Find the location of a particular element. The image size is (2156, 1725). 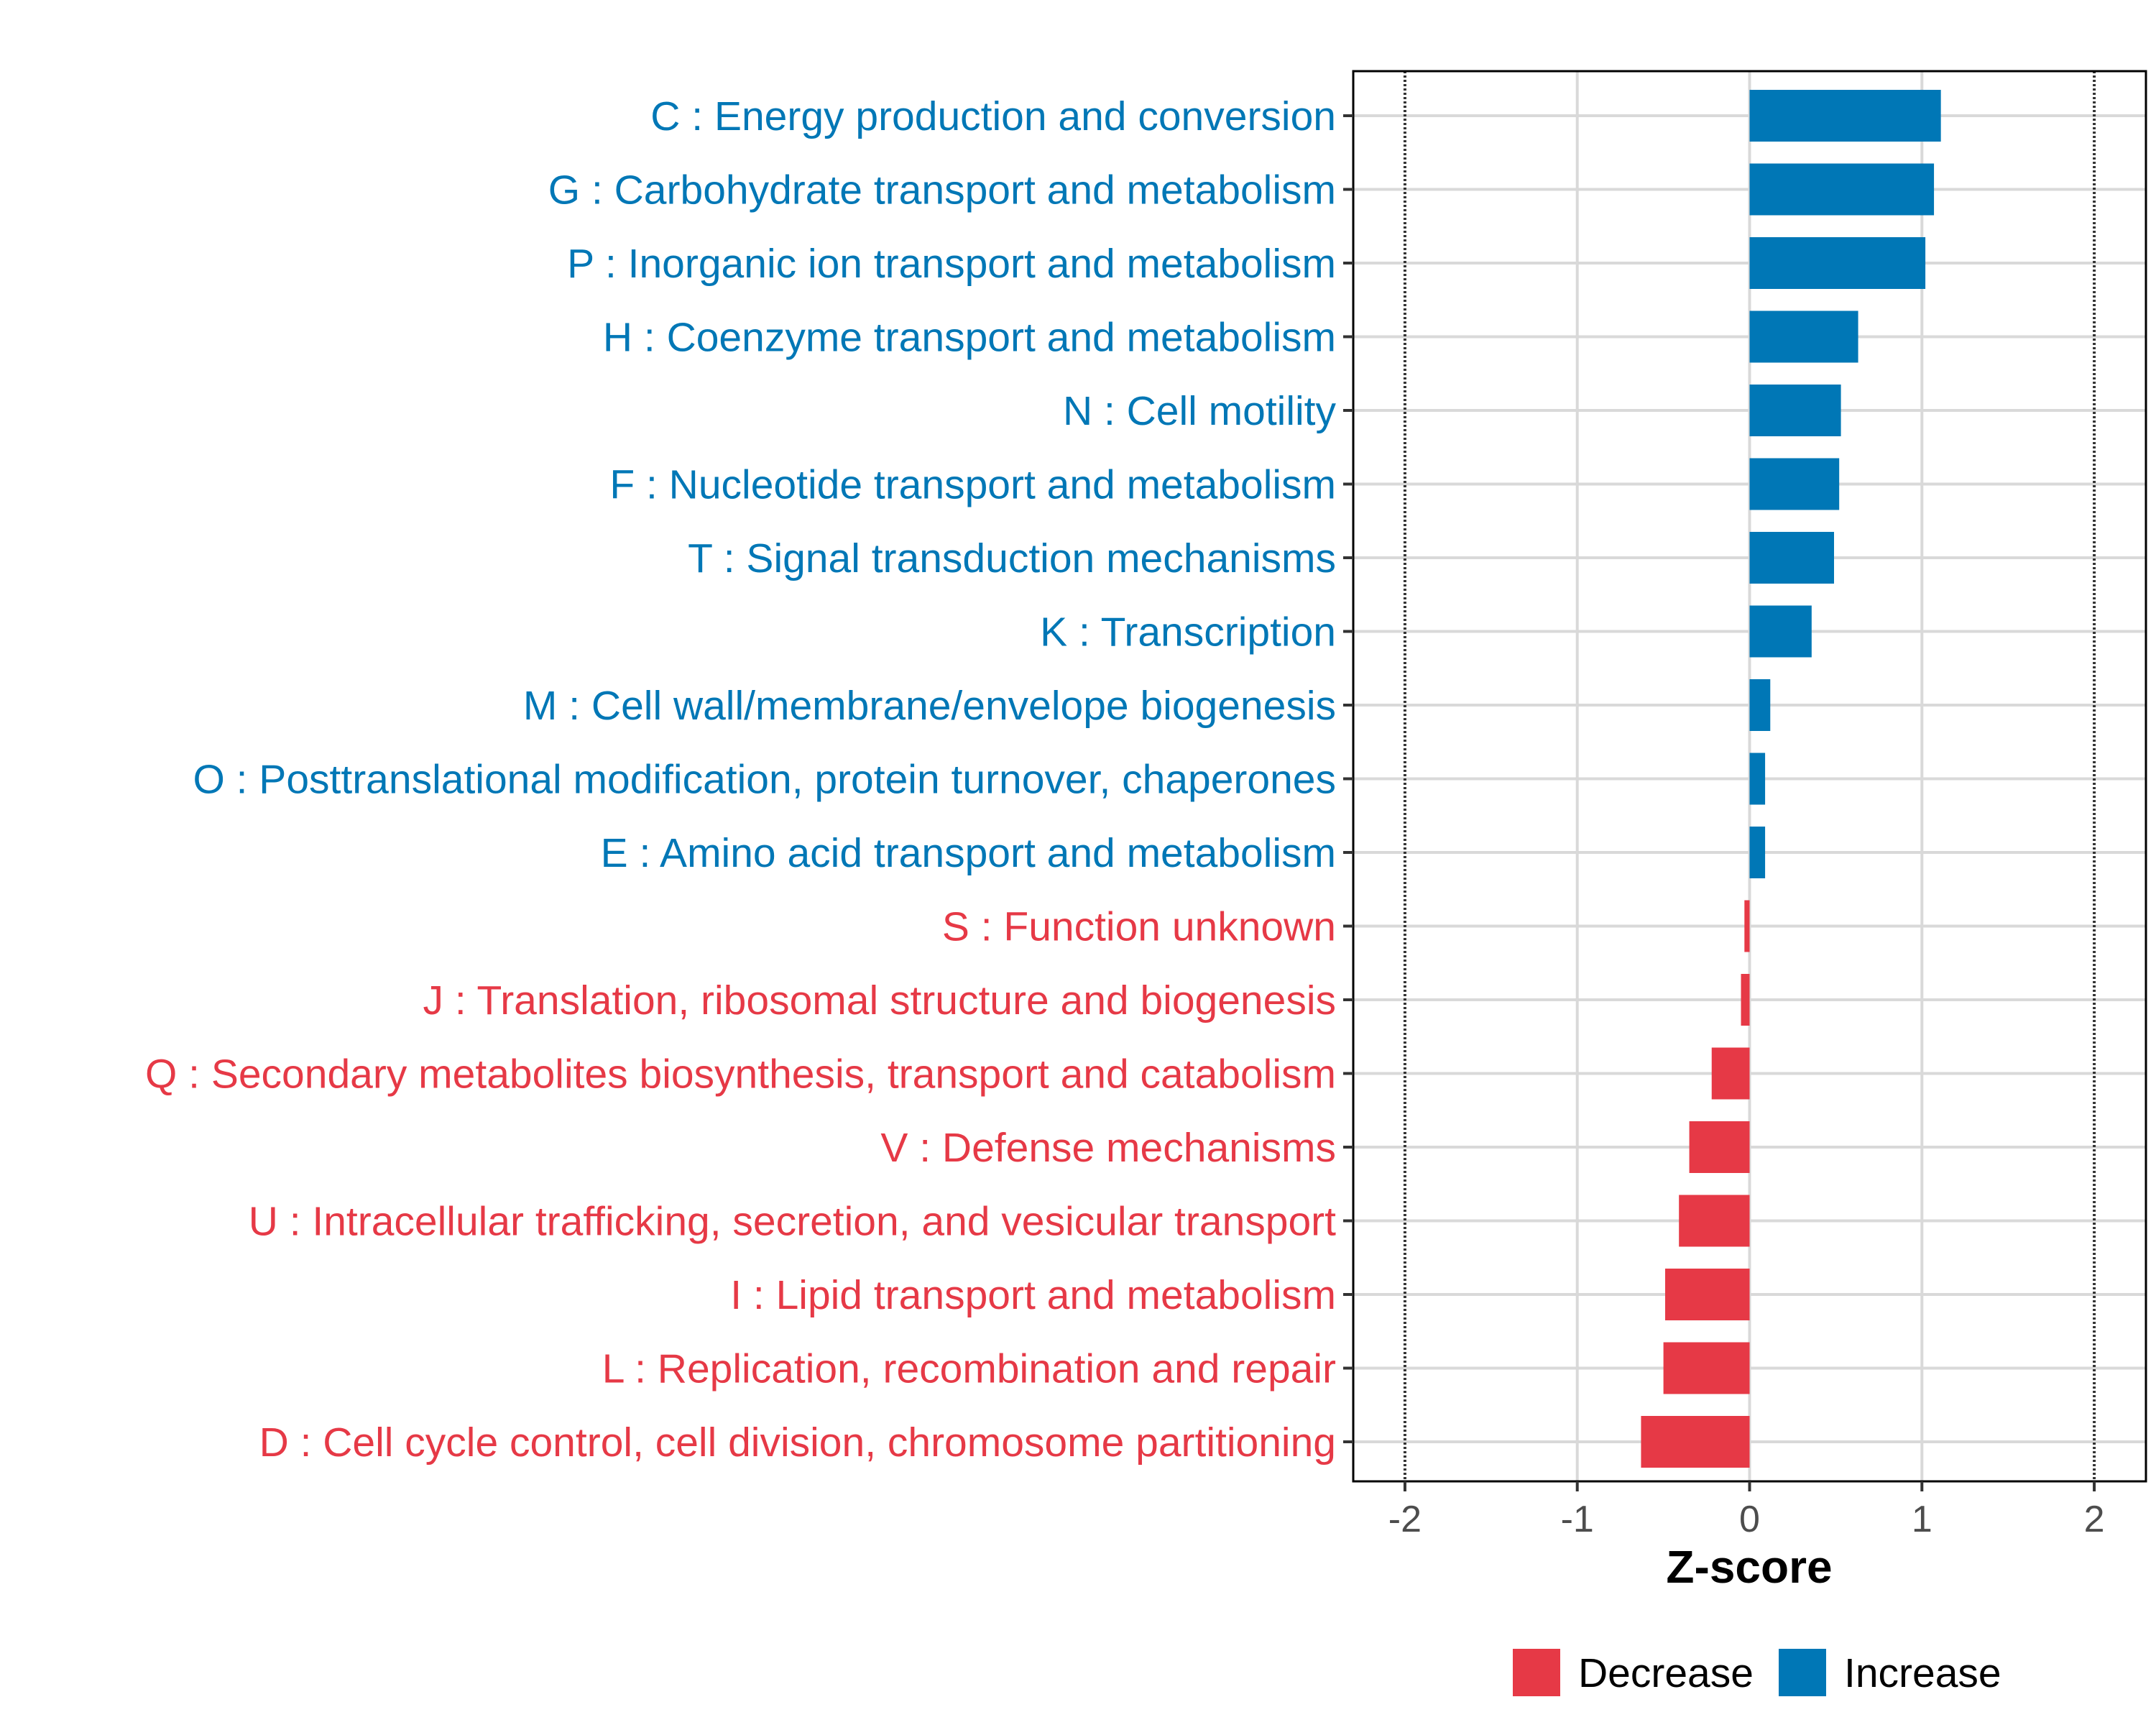

bars is located at coordinates (1791, 779).